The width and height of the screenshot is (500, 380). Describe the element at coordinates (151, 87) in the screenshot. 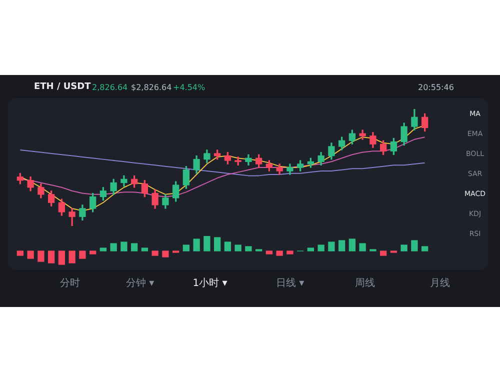

I see `text: $2,826.64` at that location.